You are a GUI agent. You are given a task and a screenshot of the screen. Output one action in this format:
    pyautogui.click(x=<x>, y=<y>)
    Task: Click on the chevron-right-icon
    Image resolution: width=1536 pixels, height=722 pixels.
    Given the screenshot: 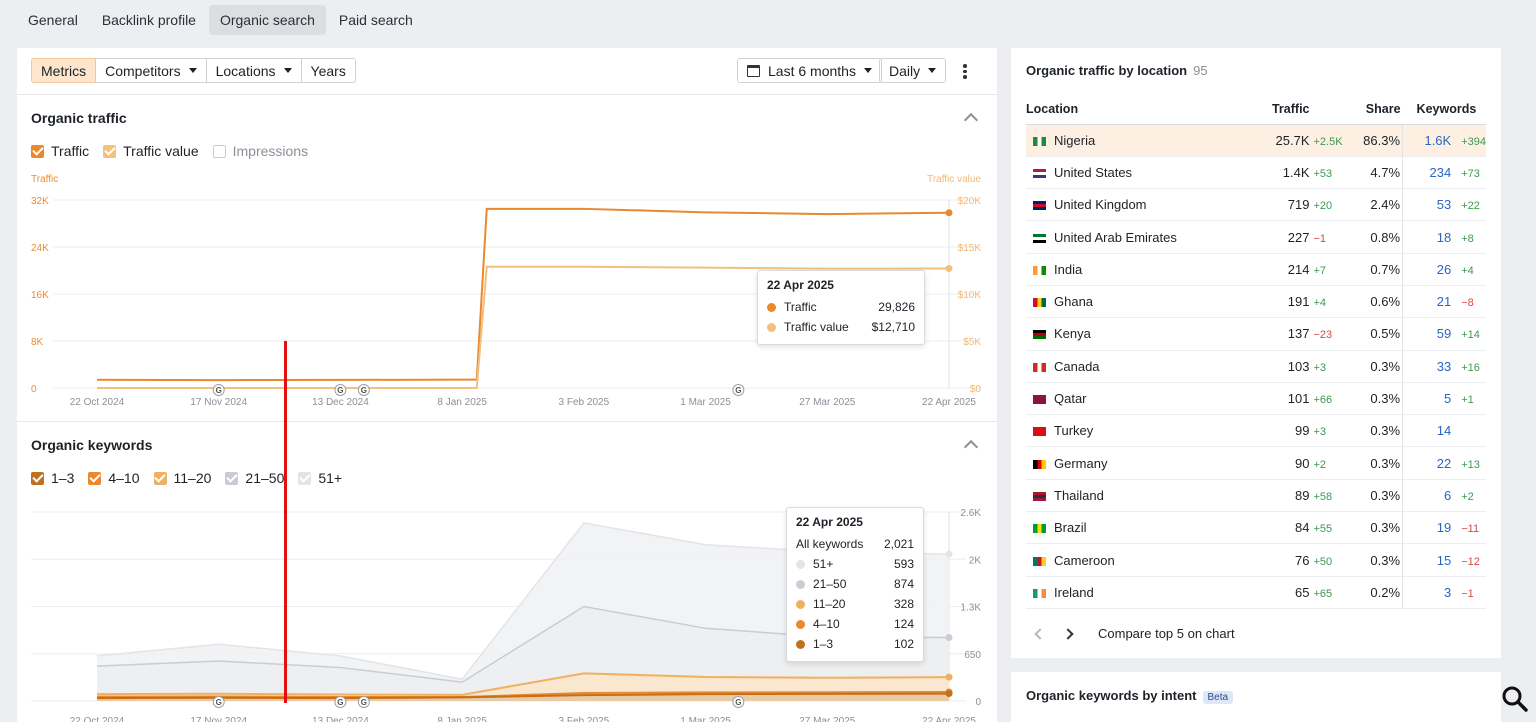 What is the action you would take?
    pyautogui.click(x=1068, y=633)
    